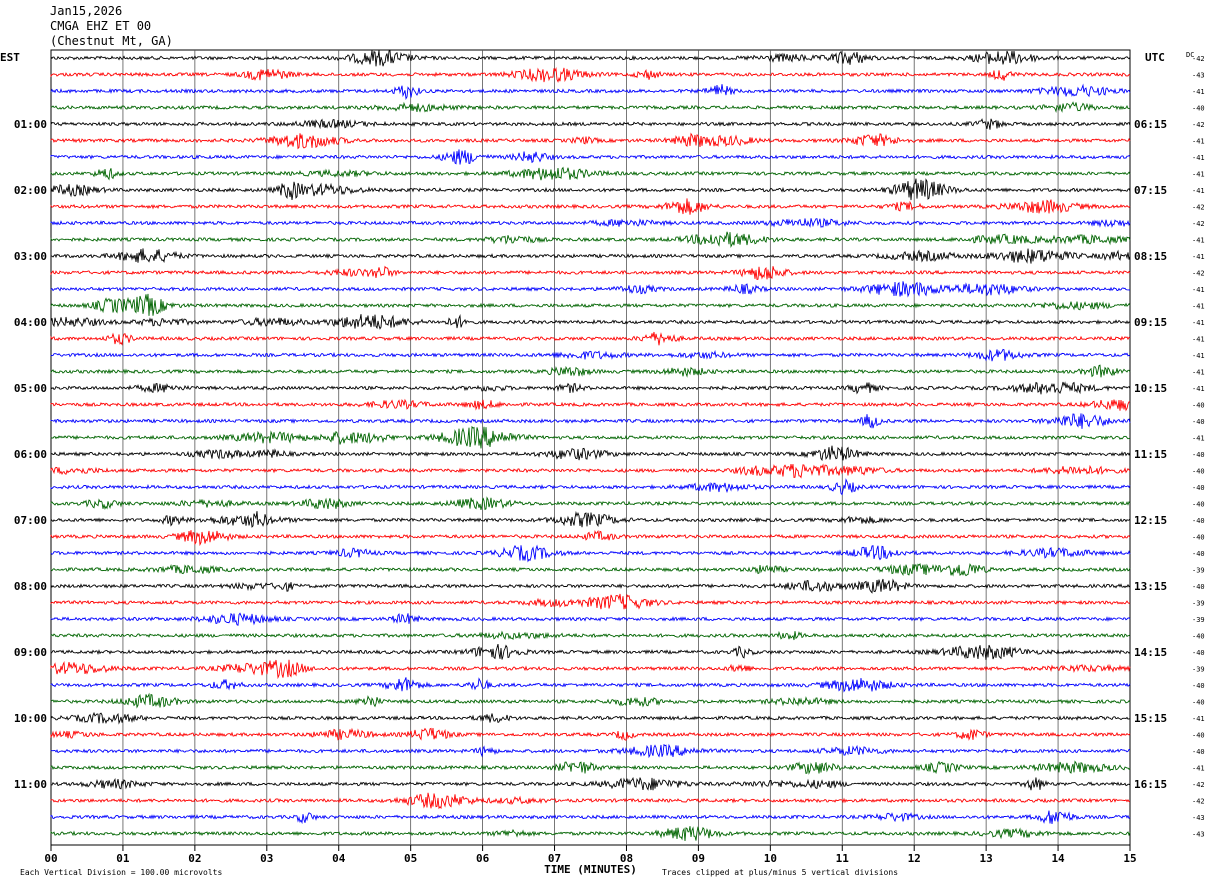 This screenshot has height=886, width=1210. I want to click on left-hour-label: 10:00, so click(30, 718).